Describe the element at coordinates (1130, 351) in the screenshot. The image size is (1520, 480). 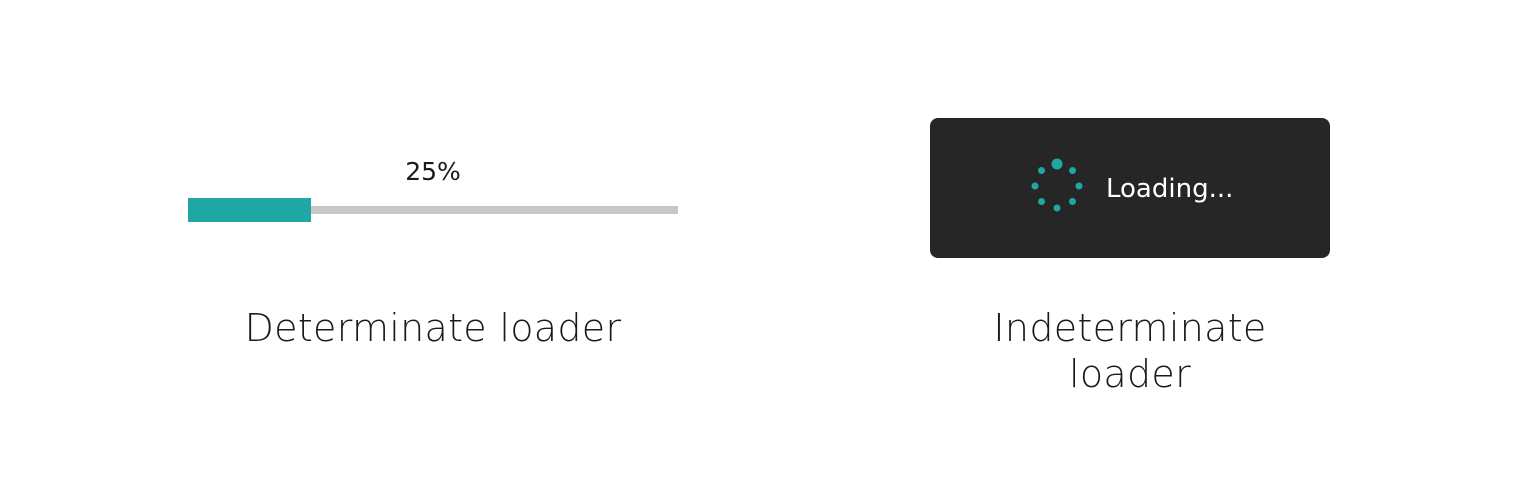
I see `indeterminate-loader-caption: Indeterminate loader` at that location.